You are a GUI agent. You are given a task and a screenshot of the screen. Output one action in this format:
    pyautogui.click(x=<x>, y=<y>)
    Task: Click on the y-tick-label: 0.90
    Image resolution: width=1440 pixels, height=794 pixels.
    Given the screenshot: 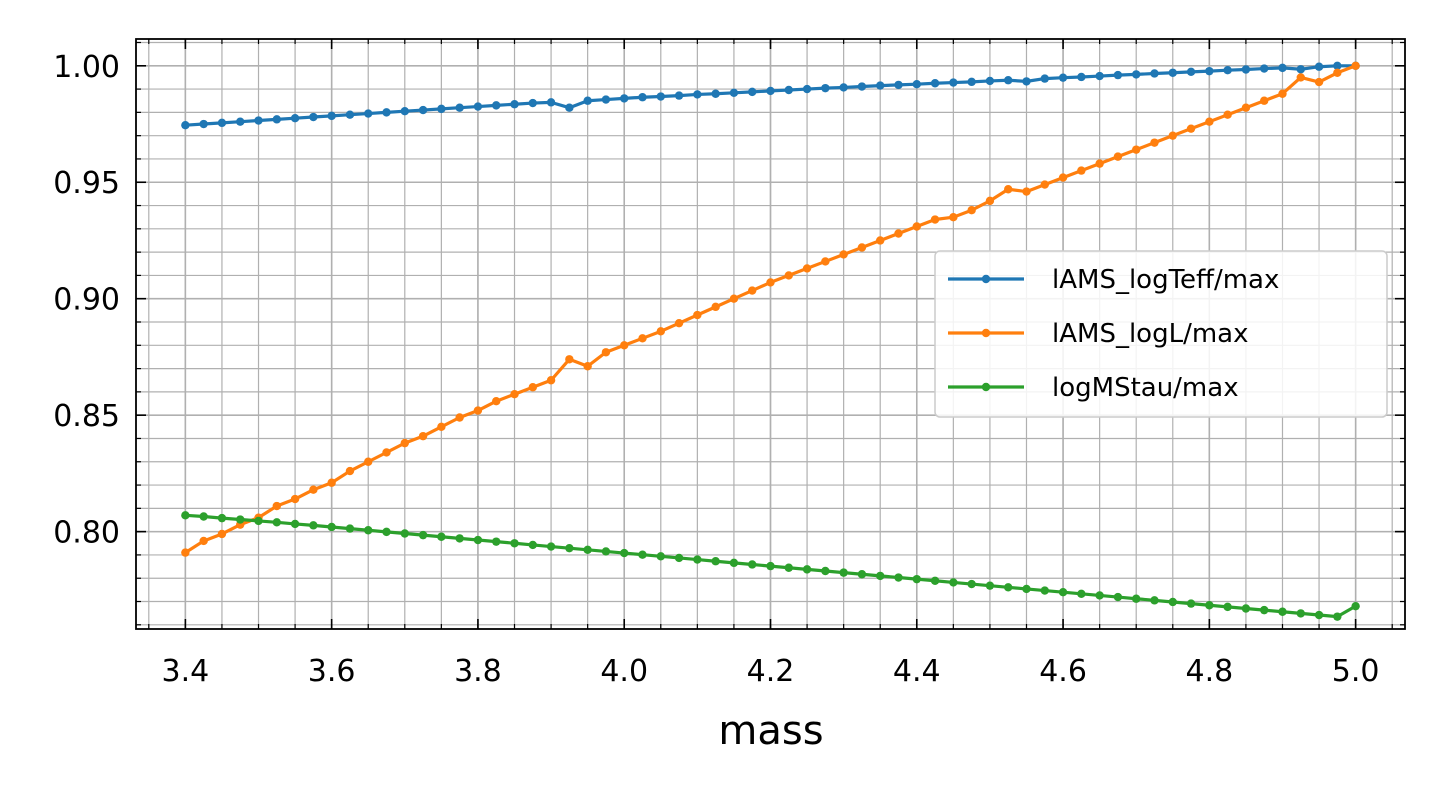 What is the action you would take?
    pyautogui.click(x=86, y=300)
    